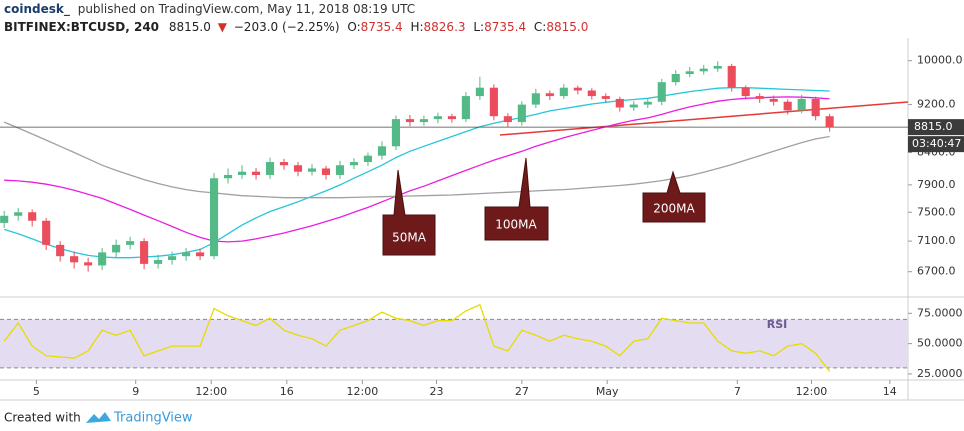  I want to click on callout: 200MA, so click(674, 196).